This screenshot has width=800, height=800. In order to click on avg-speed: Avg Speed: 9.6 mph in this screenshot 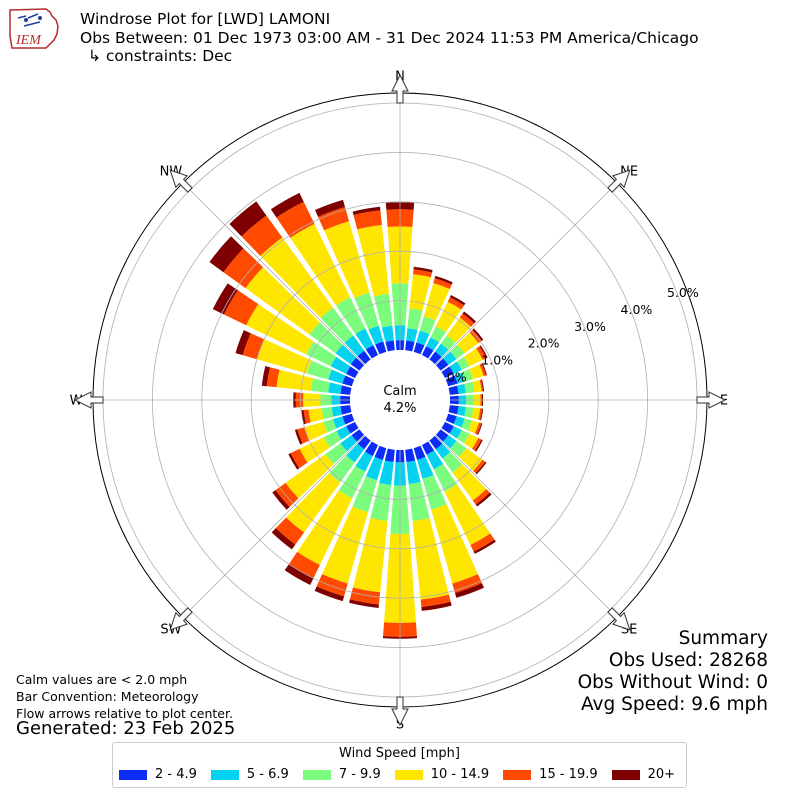, I will do `click(674, 704)`.